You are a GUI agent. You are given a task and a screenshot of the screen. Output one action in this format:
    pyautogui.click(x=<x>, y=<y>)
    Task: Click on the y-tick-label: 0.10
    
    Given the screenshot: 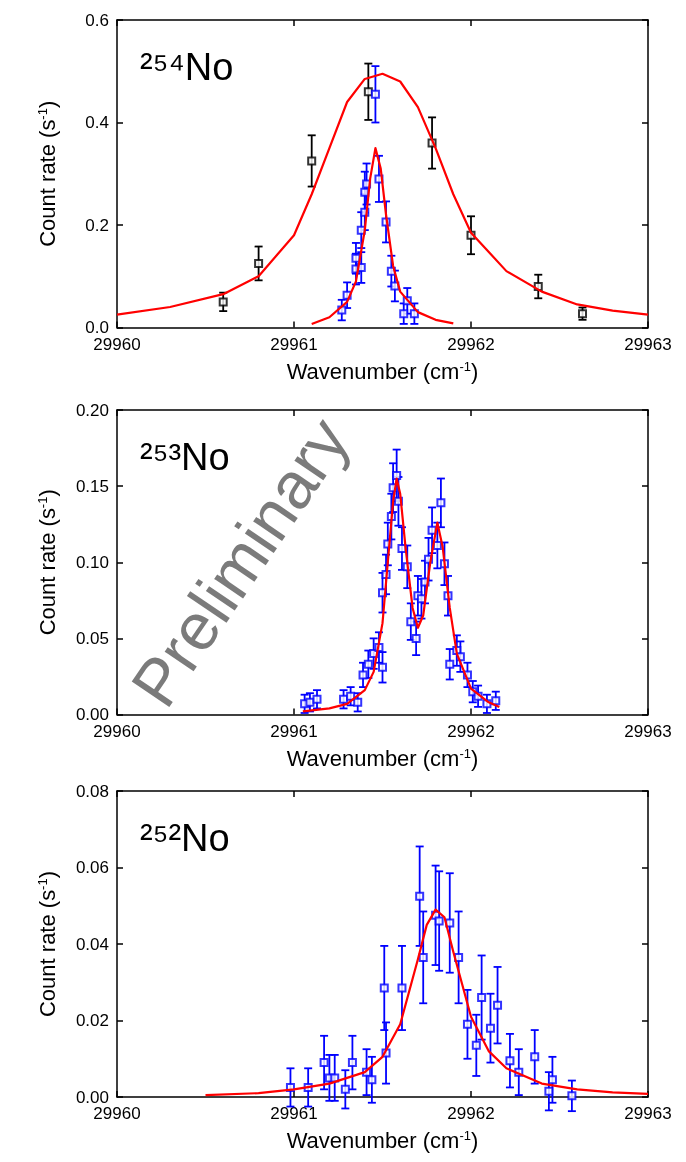 What is the action you would take?
    pyautogui.click(x=92, y=562)
    